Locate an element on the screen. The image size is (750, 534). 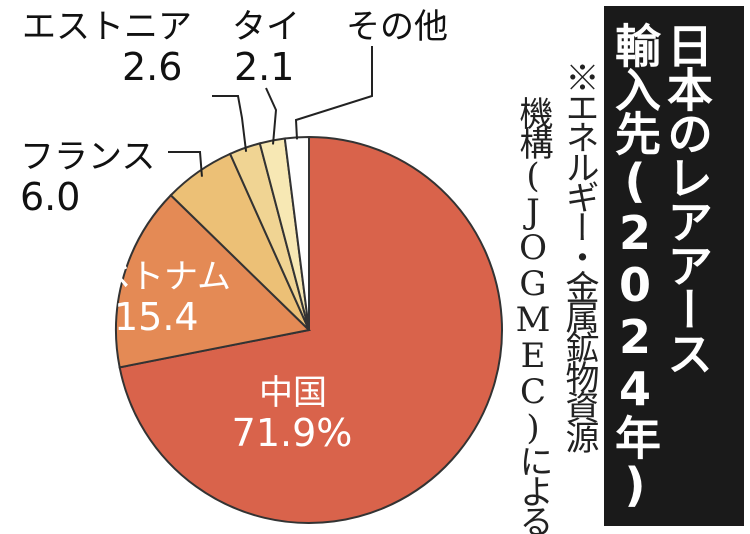
leader-lines is located at coordinates (270, 111).